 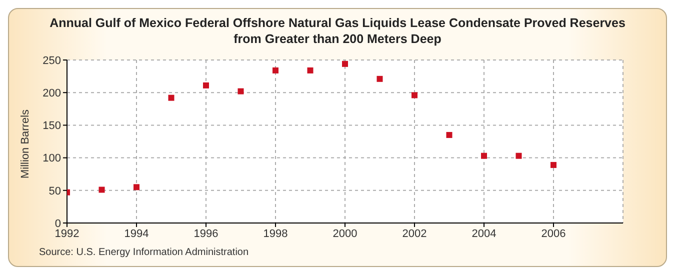 I want to click on x-tick-label: 1998, so click(x=275, y=234).